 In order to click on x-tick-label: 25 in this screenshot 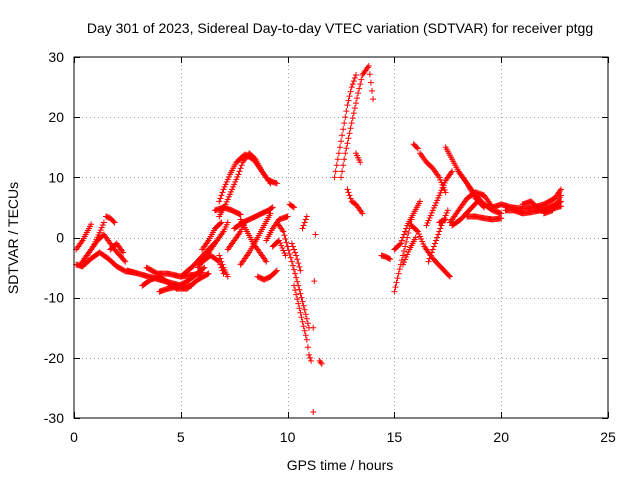, I will do `click(608, 437)`.